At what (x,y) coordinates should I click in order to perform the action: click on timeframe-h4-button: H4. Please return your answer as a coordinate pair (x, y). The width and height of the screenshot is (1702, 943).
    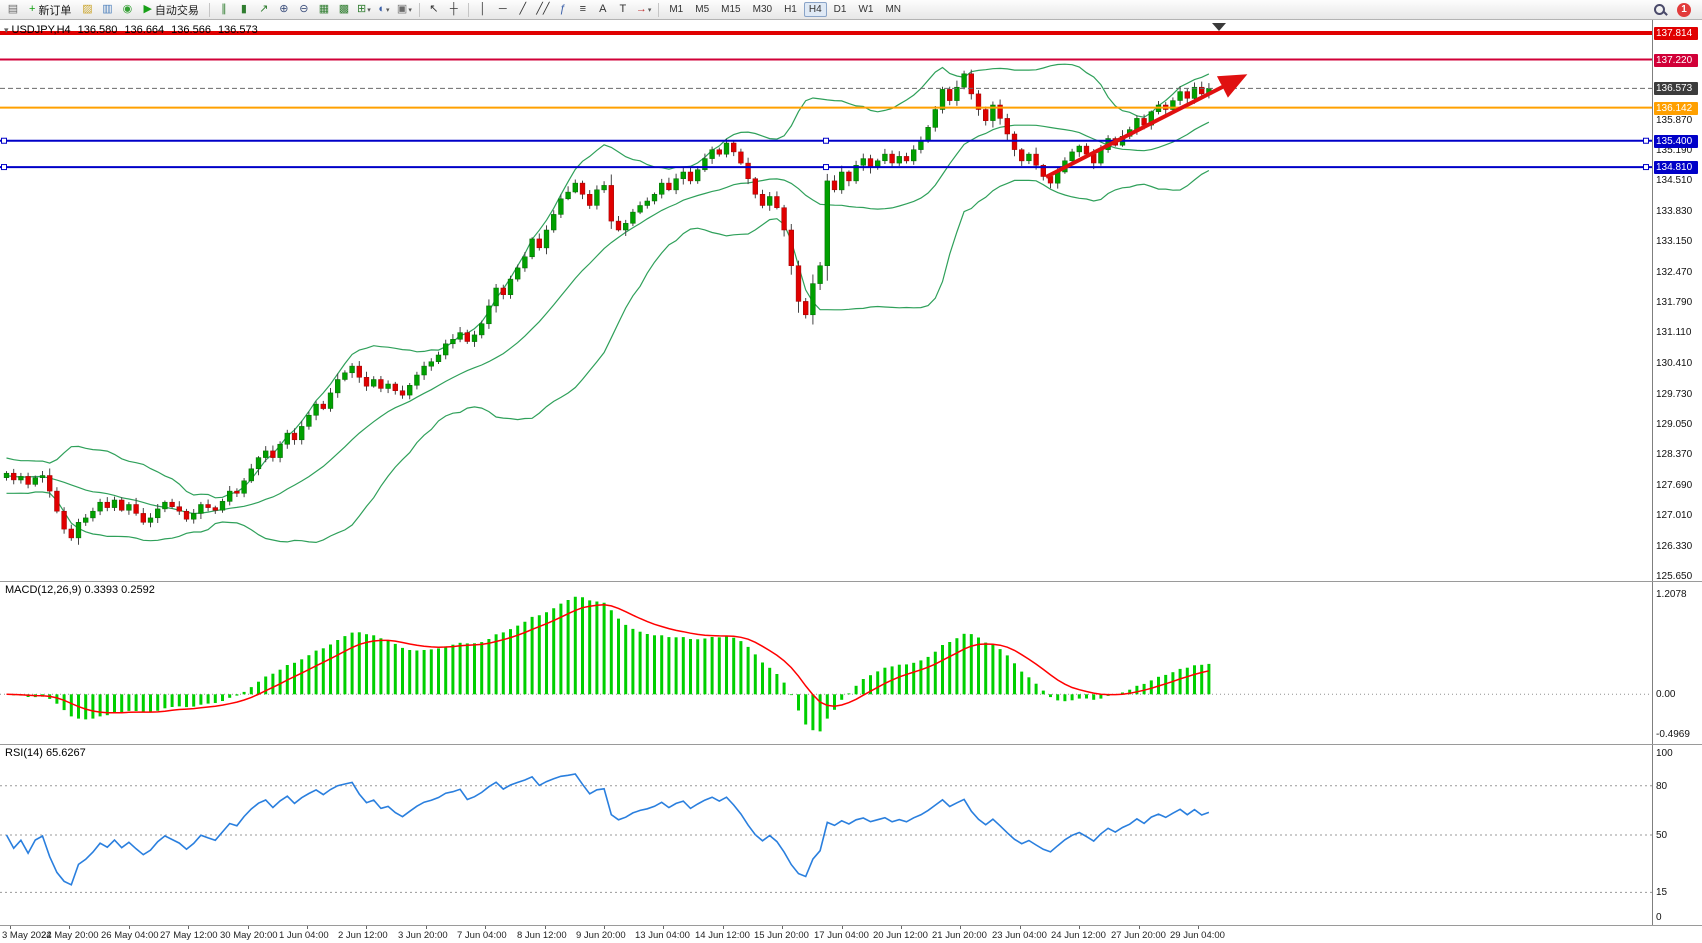
    Looking at the image, I should click on (815, 9).